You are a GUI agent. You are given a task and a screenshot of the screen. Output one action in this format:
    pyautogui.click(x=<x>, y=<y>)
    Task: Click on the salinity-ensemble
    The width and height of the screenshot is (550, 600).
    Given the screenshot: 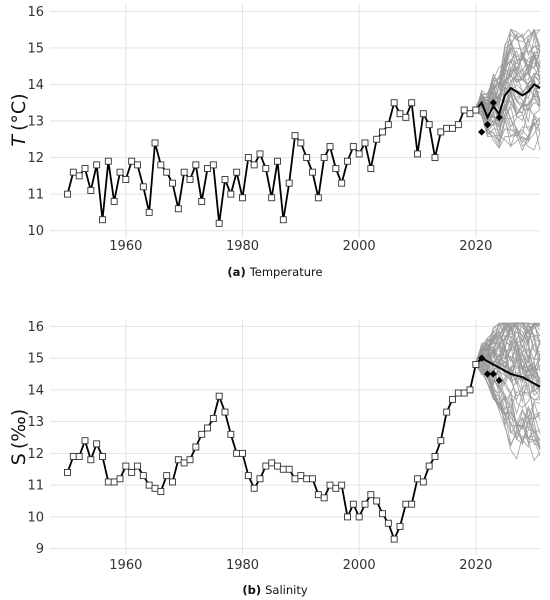 What is the action you would take?
    pyautogui.click(x=508, y=391)
    